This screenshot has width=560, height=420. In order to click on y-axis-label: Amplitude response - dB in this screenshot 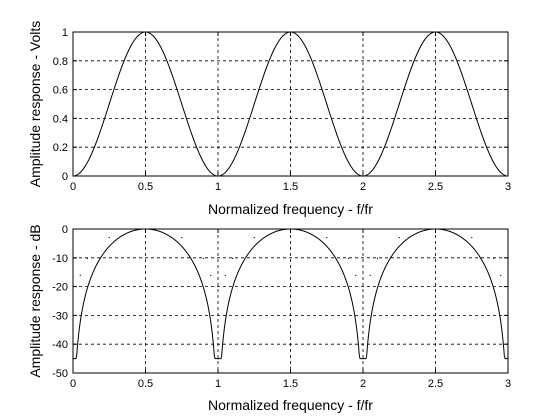, I will do `click(35, 300)`.